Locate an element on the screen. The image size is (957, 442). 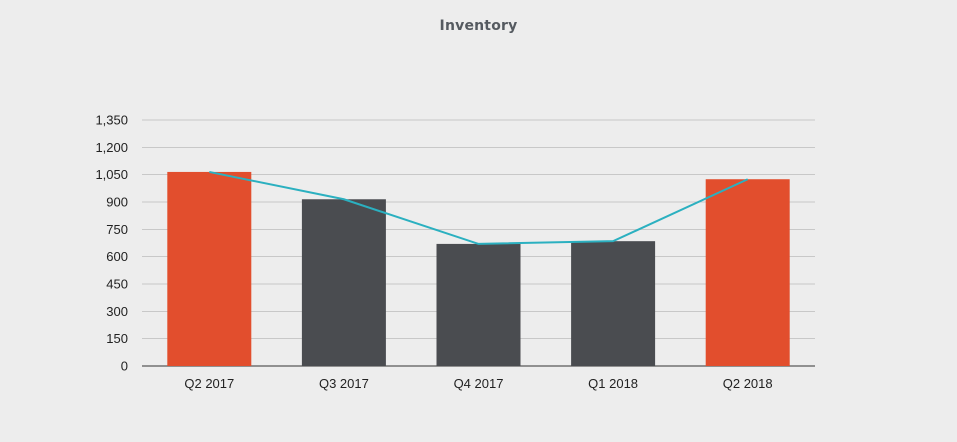
y-tick-label: 750 is located at coordinates (117, 229).